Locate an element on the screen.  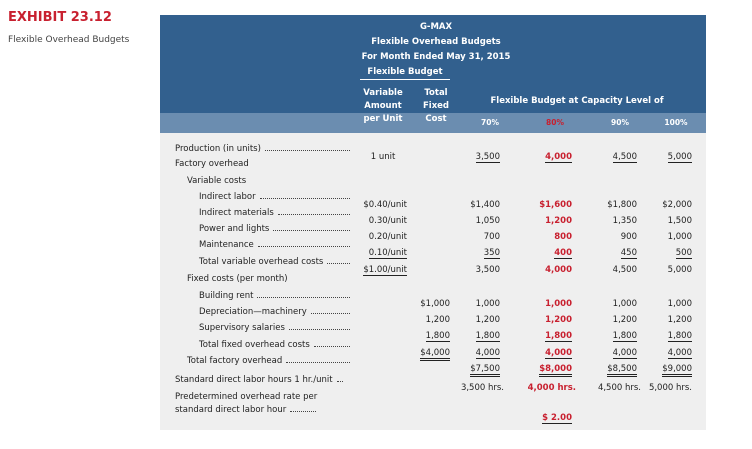
row-label: Factory overhead is located at coordinates (262, 164).